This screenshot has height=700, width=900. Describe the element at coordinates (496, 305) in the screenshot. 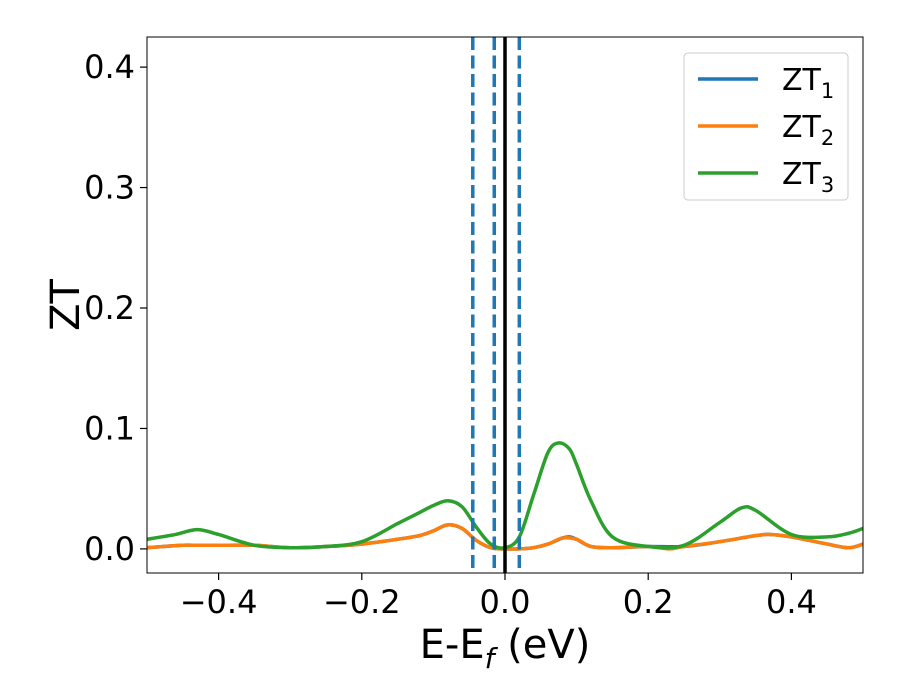

I see `vline-layer` at that location.